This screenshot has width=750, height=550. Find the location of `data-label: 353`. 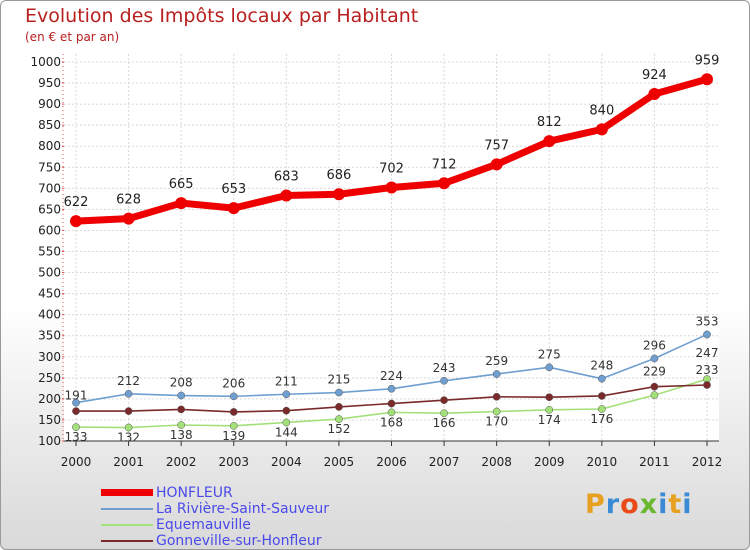

data-label: 353 is located at coordinates (707, 321).